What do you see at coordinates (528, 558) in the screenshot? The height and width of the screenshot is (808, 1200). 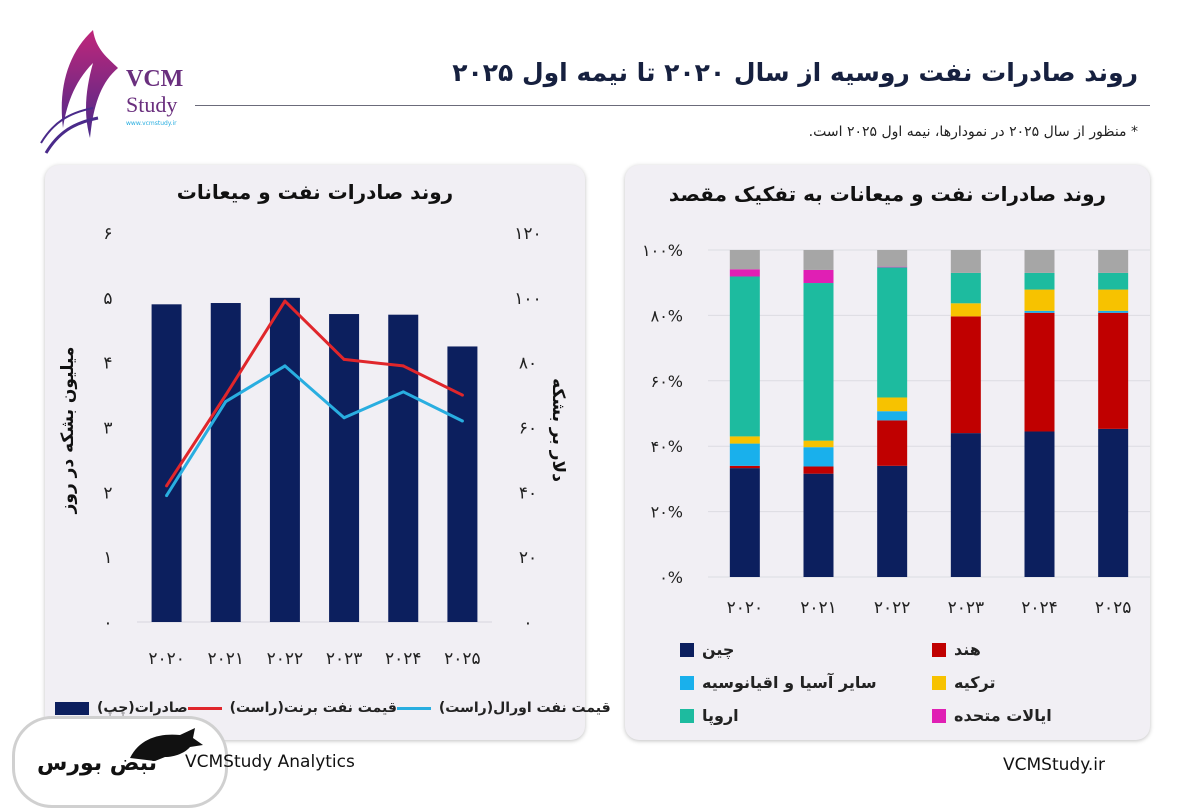 I see `y-tick-right: ۲۰` at bounding box center [528, 558].